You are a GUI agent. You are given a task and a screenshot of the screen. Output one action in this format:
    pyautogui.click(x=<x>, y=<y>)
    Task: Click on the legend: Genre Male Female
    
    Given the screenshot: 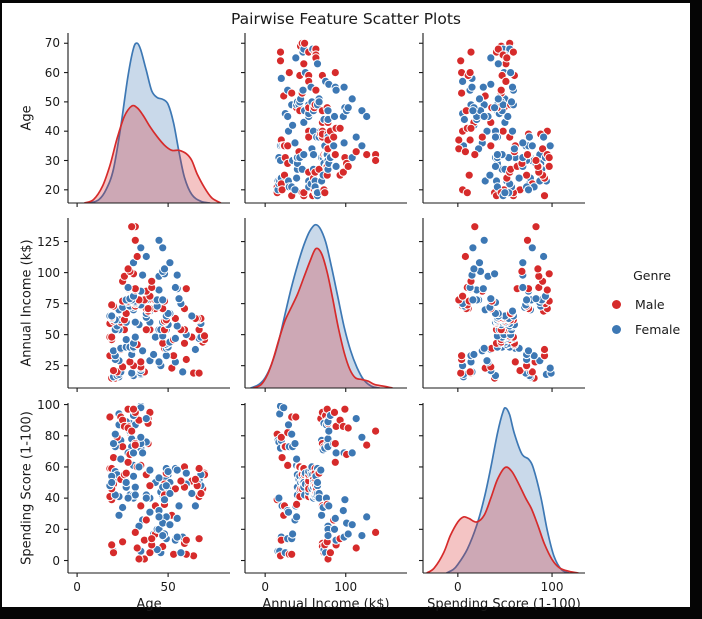 What is the action you would take?
    pyautogui.click(x=649, y=305)
    